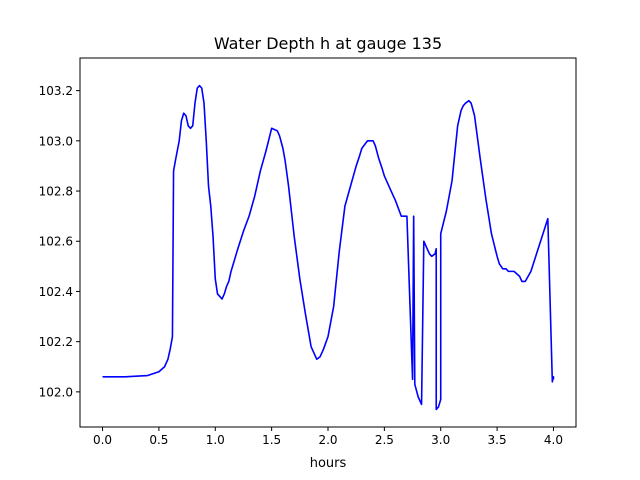  I want to click on y-tick-label: 102.6, so click(56, 242).